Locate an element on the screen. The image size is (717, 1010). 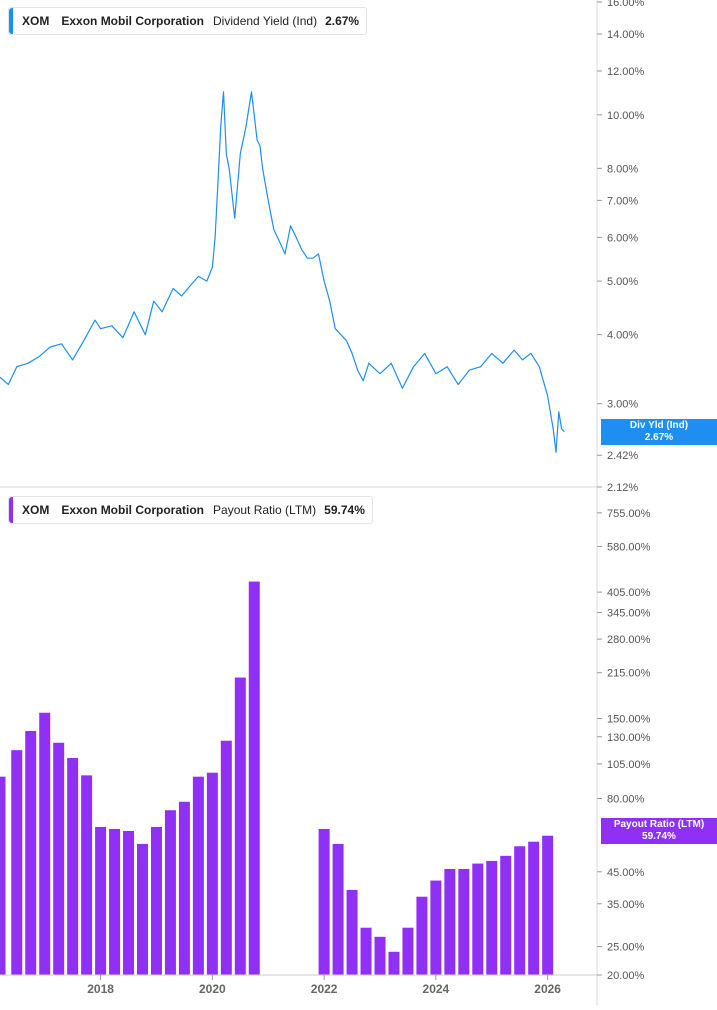
payout-y-tick-label: 580.00% is located at coordinates (629, 547).